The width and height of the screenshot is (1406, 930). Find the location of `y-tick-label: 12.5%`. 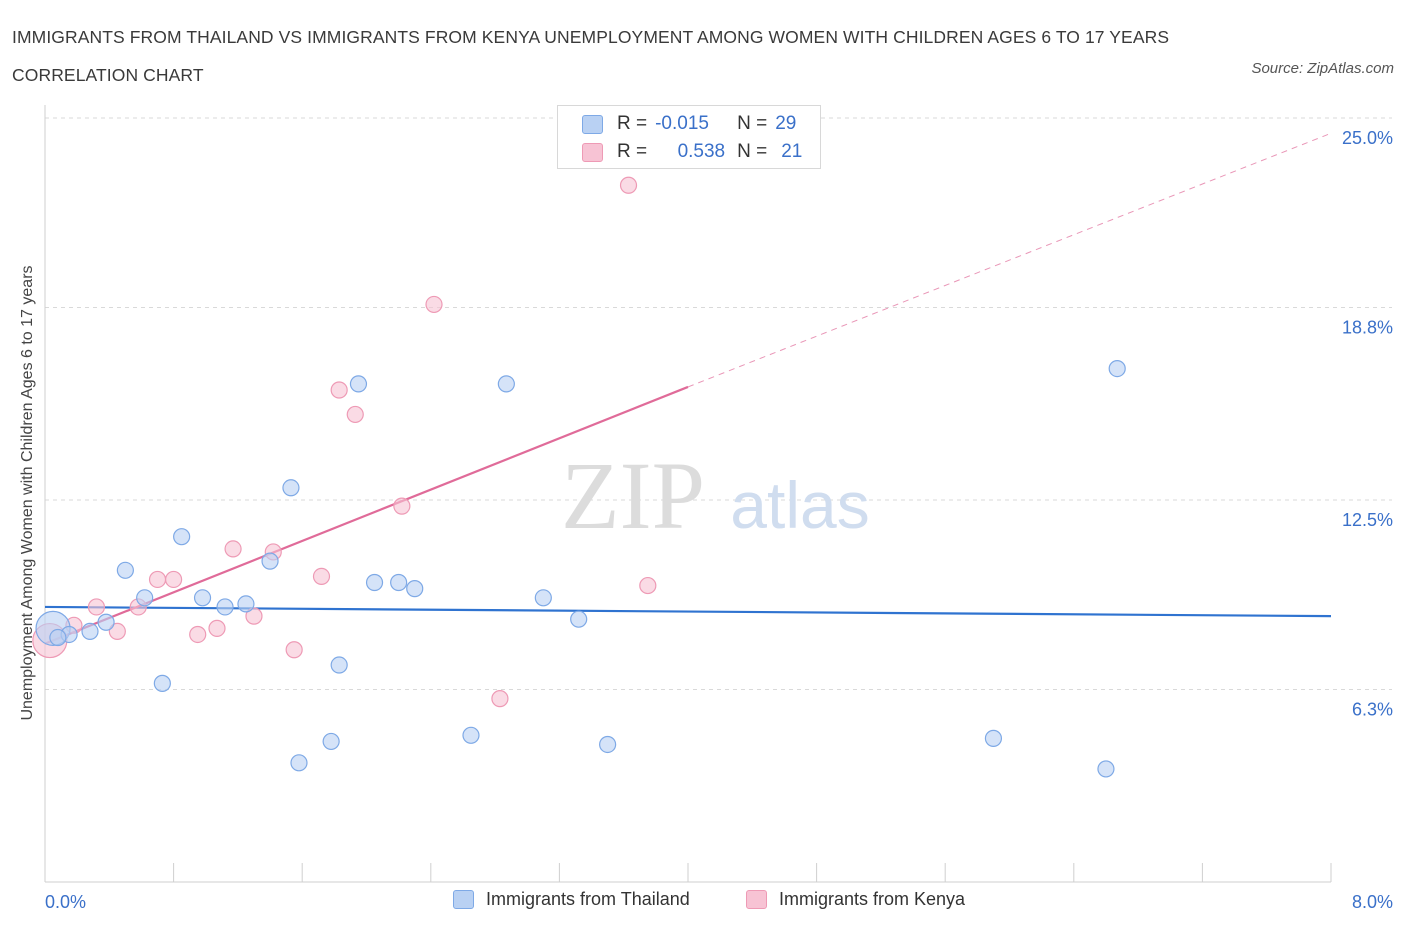

y-tick-label: 12.5% is located at coordinates (1367, 520).